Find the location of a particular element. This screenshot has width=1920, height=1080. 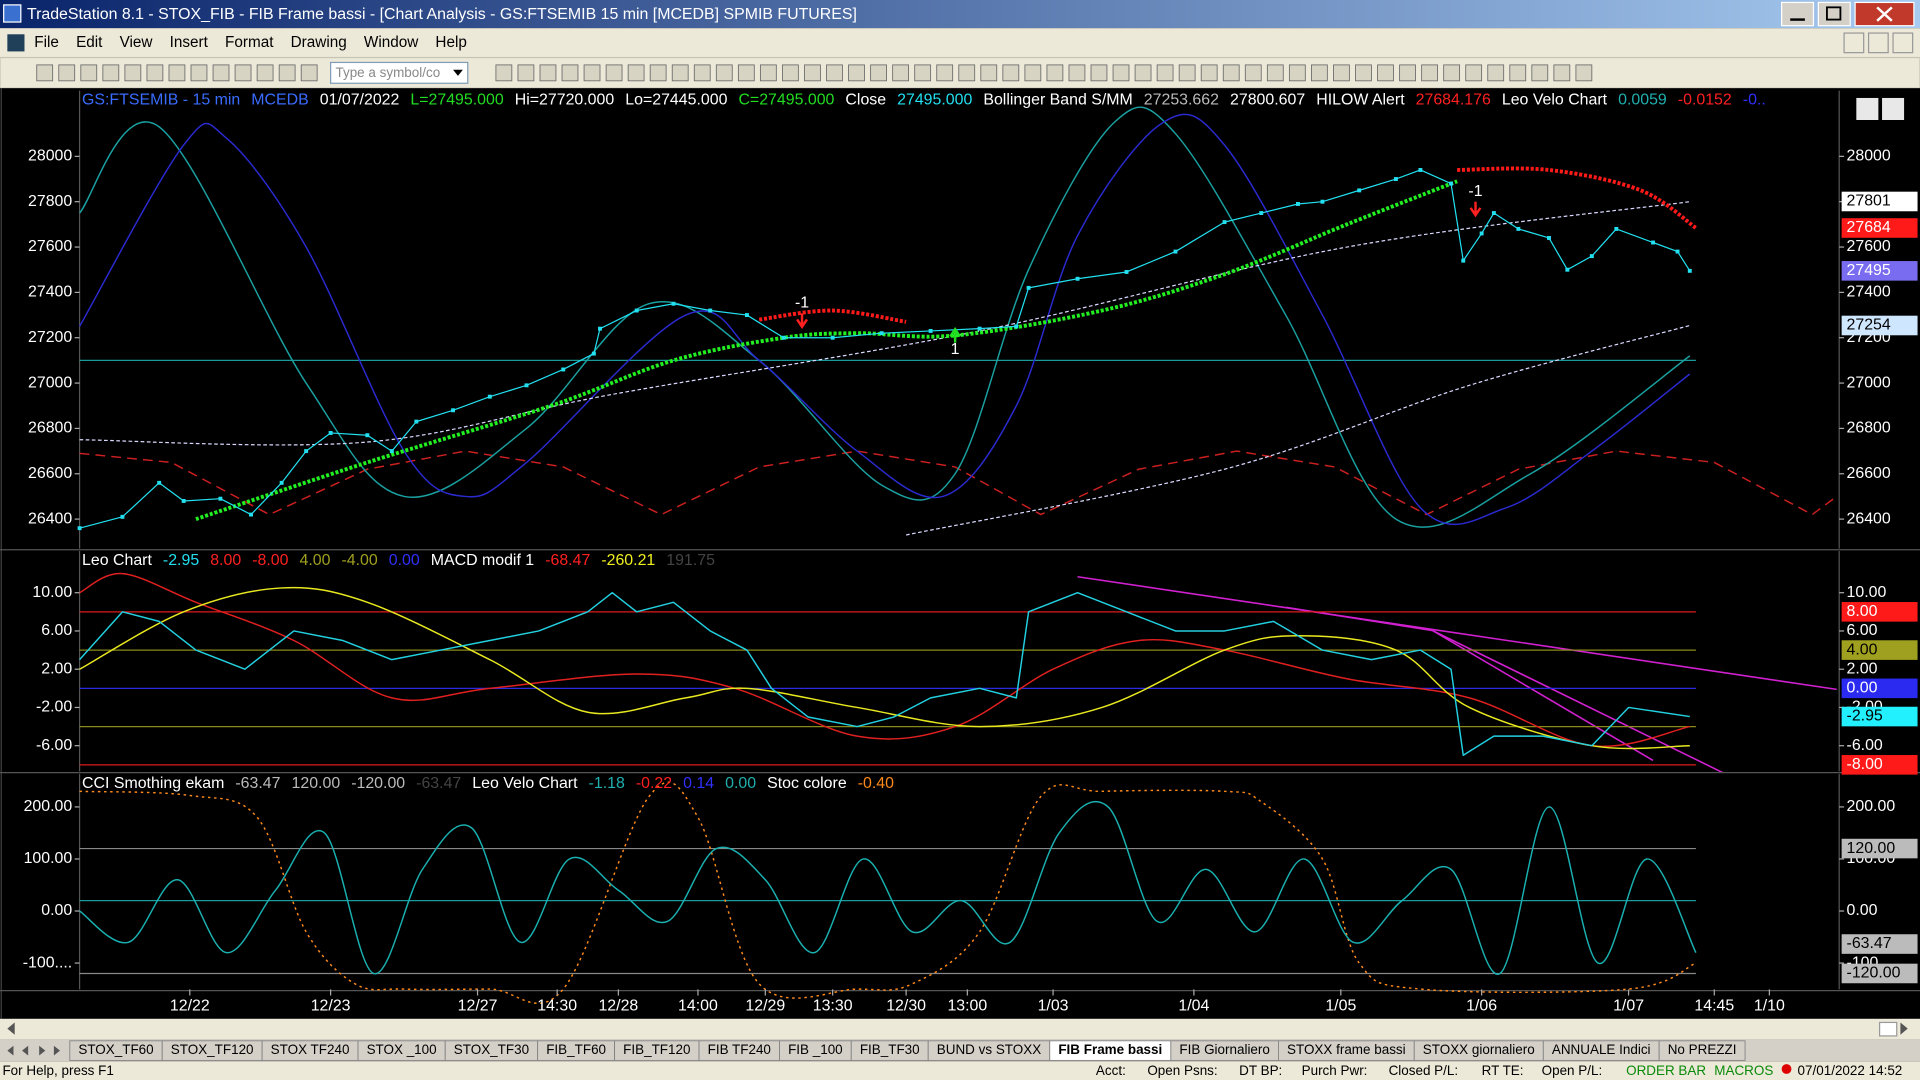

mdi-close is located at coordinates (1903, 43).